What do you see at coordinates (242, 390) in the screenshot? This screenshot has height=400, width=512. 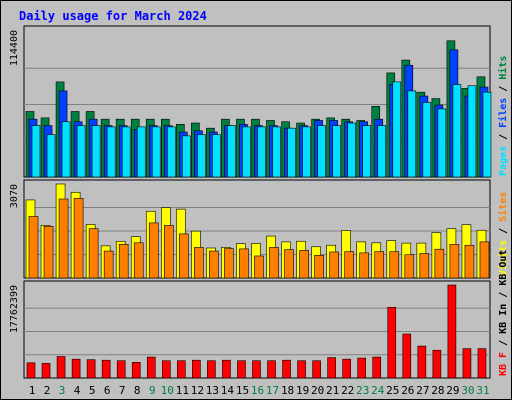 I see `x-label-day-15: 15` at bounding box center [242, 390].